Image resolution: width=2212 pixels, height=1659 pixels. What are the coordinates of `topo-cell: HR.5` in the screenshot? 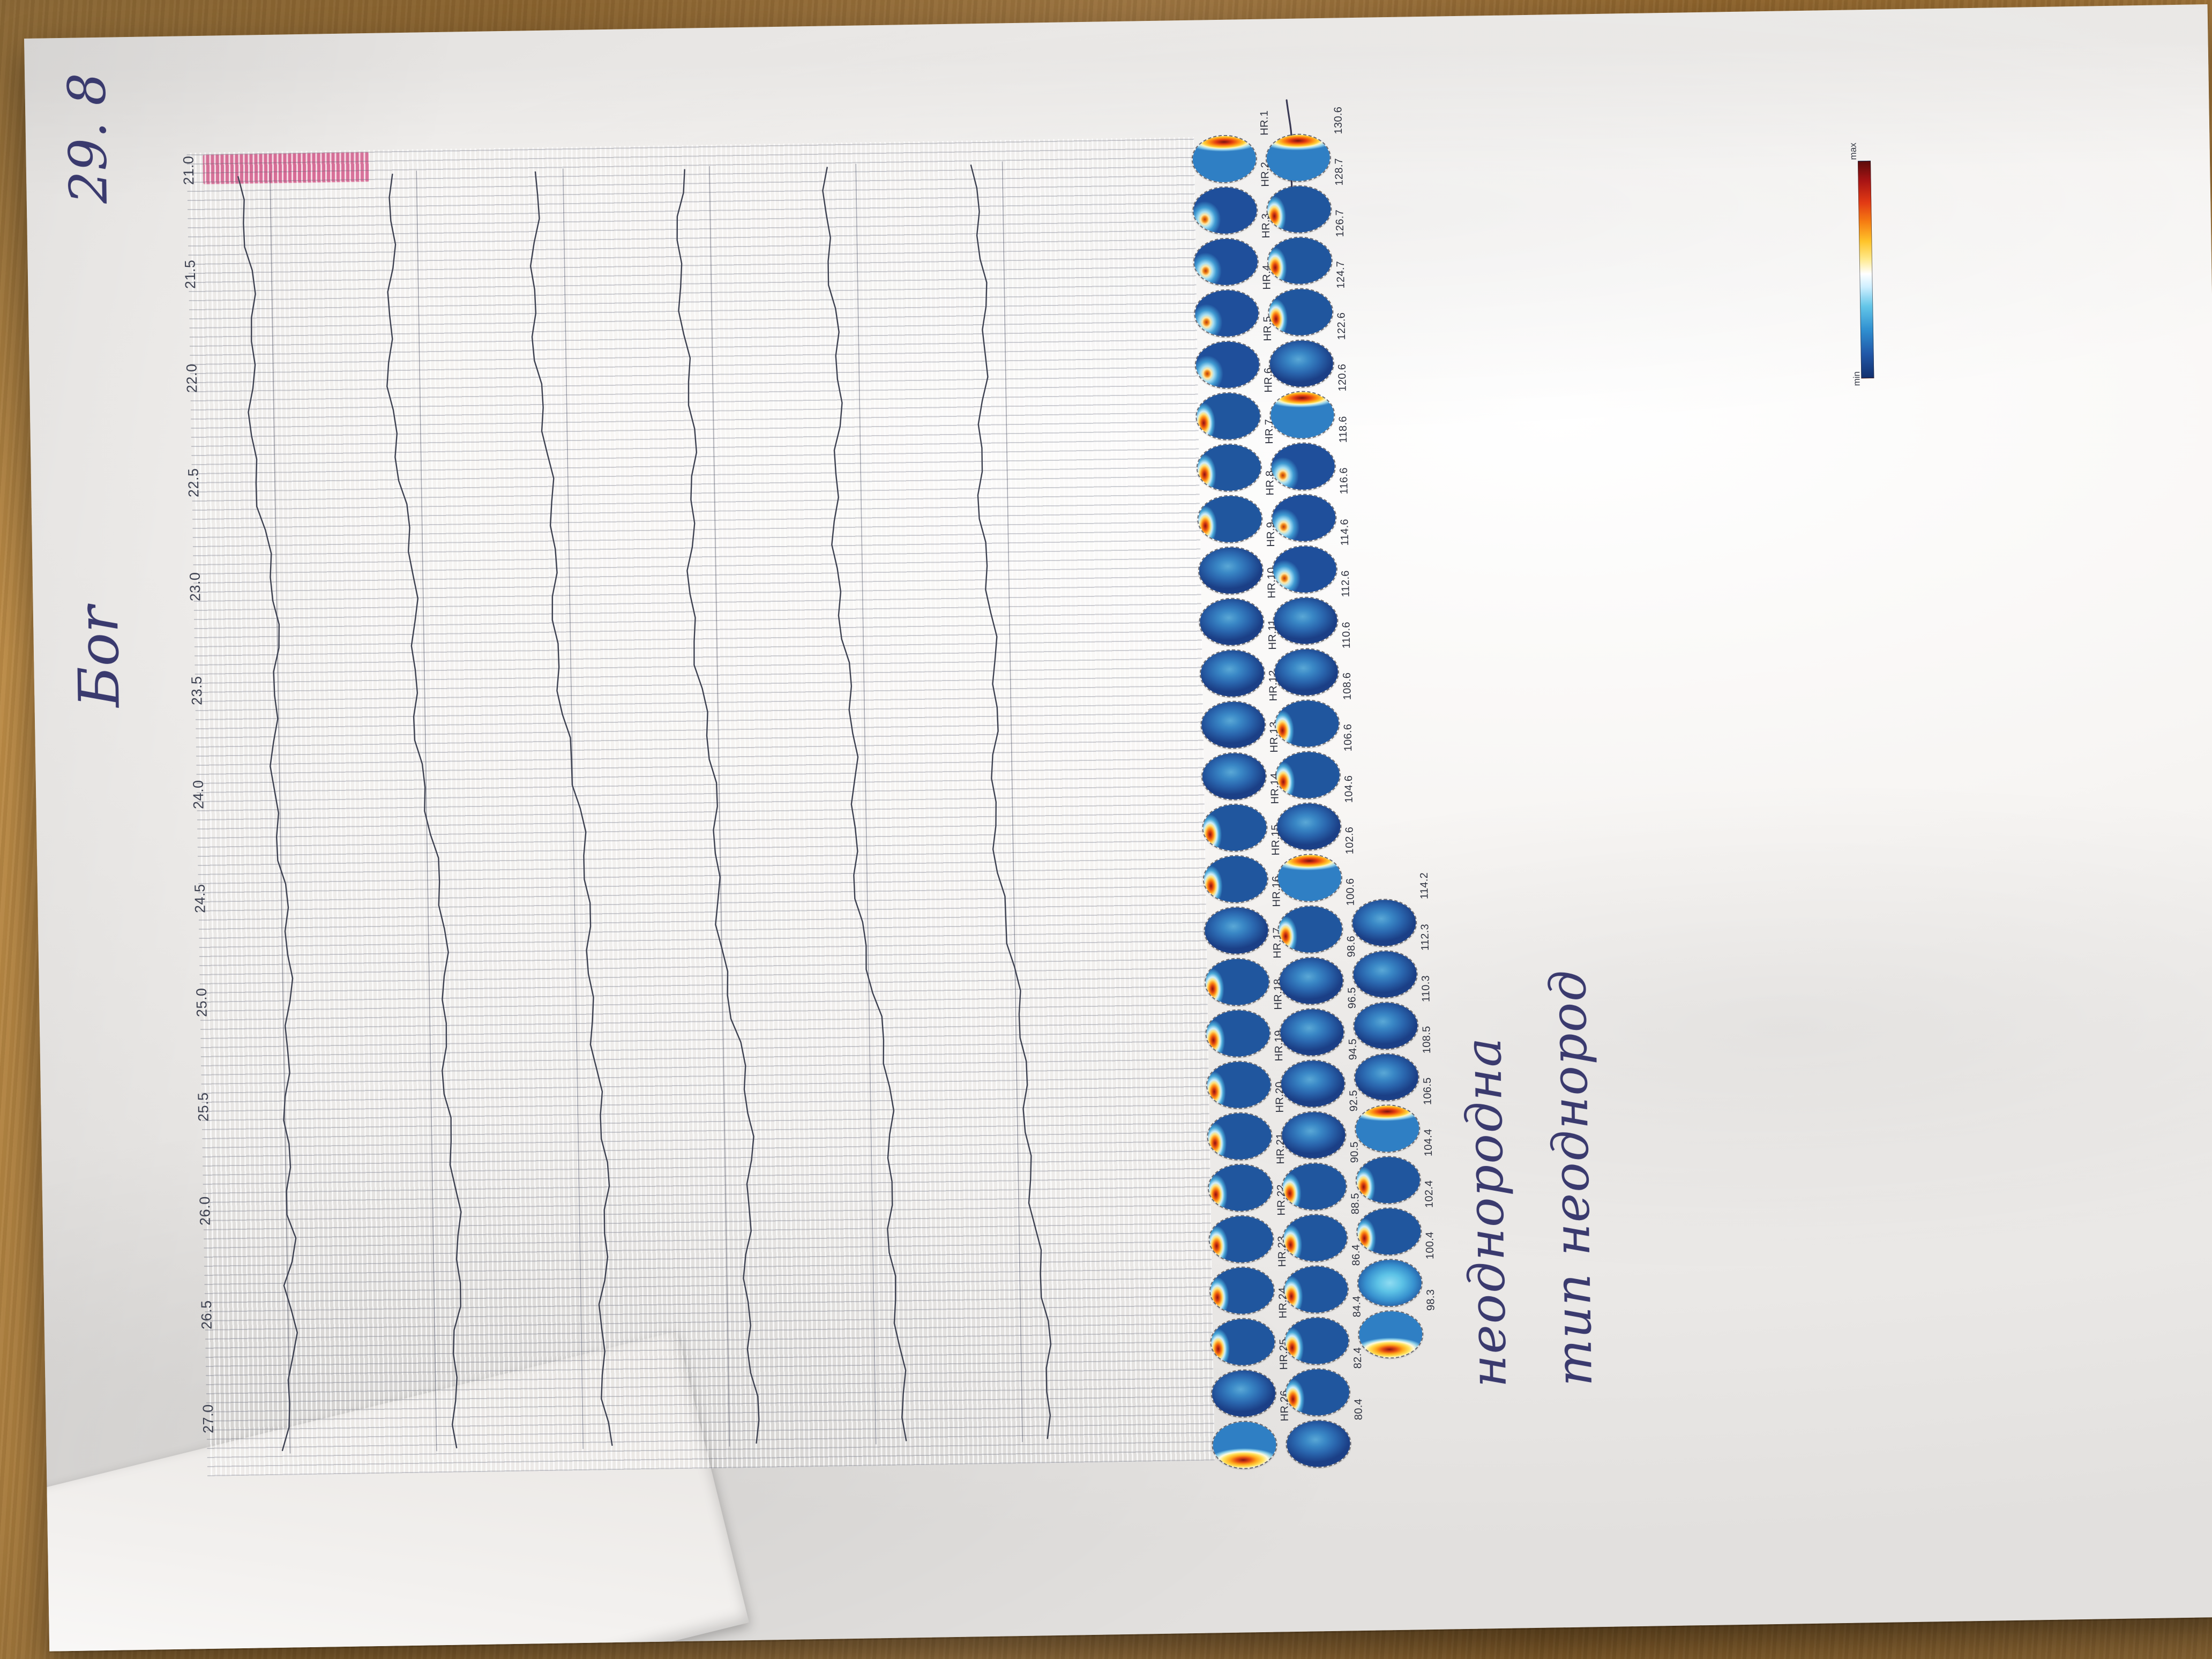 It's located at (1234, 353).